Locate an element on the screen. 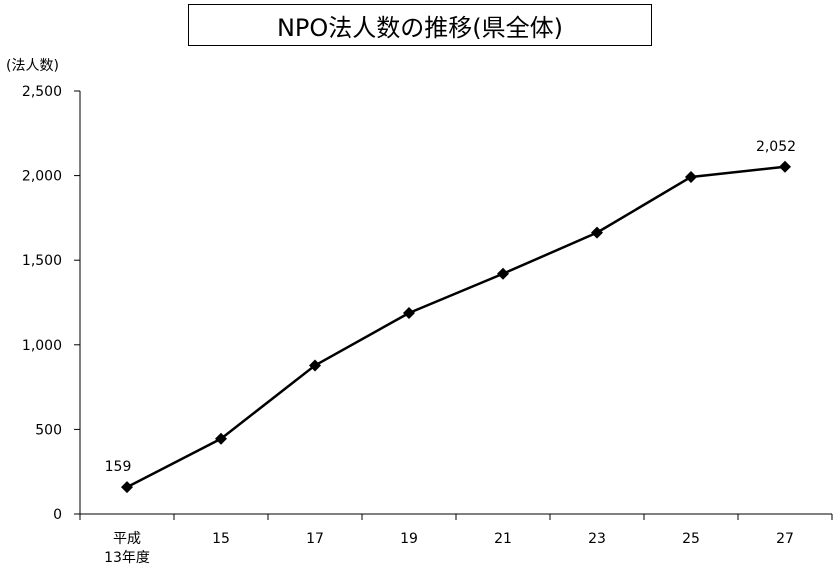 The width and height of the screenshot is (837, 573). x-tick-label: 19 is located at coordinates (409, 539).